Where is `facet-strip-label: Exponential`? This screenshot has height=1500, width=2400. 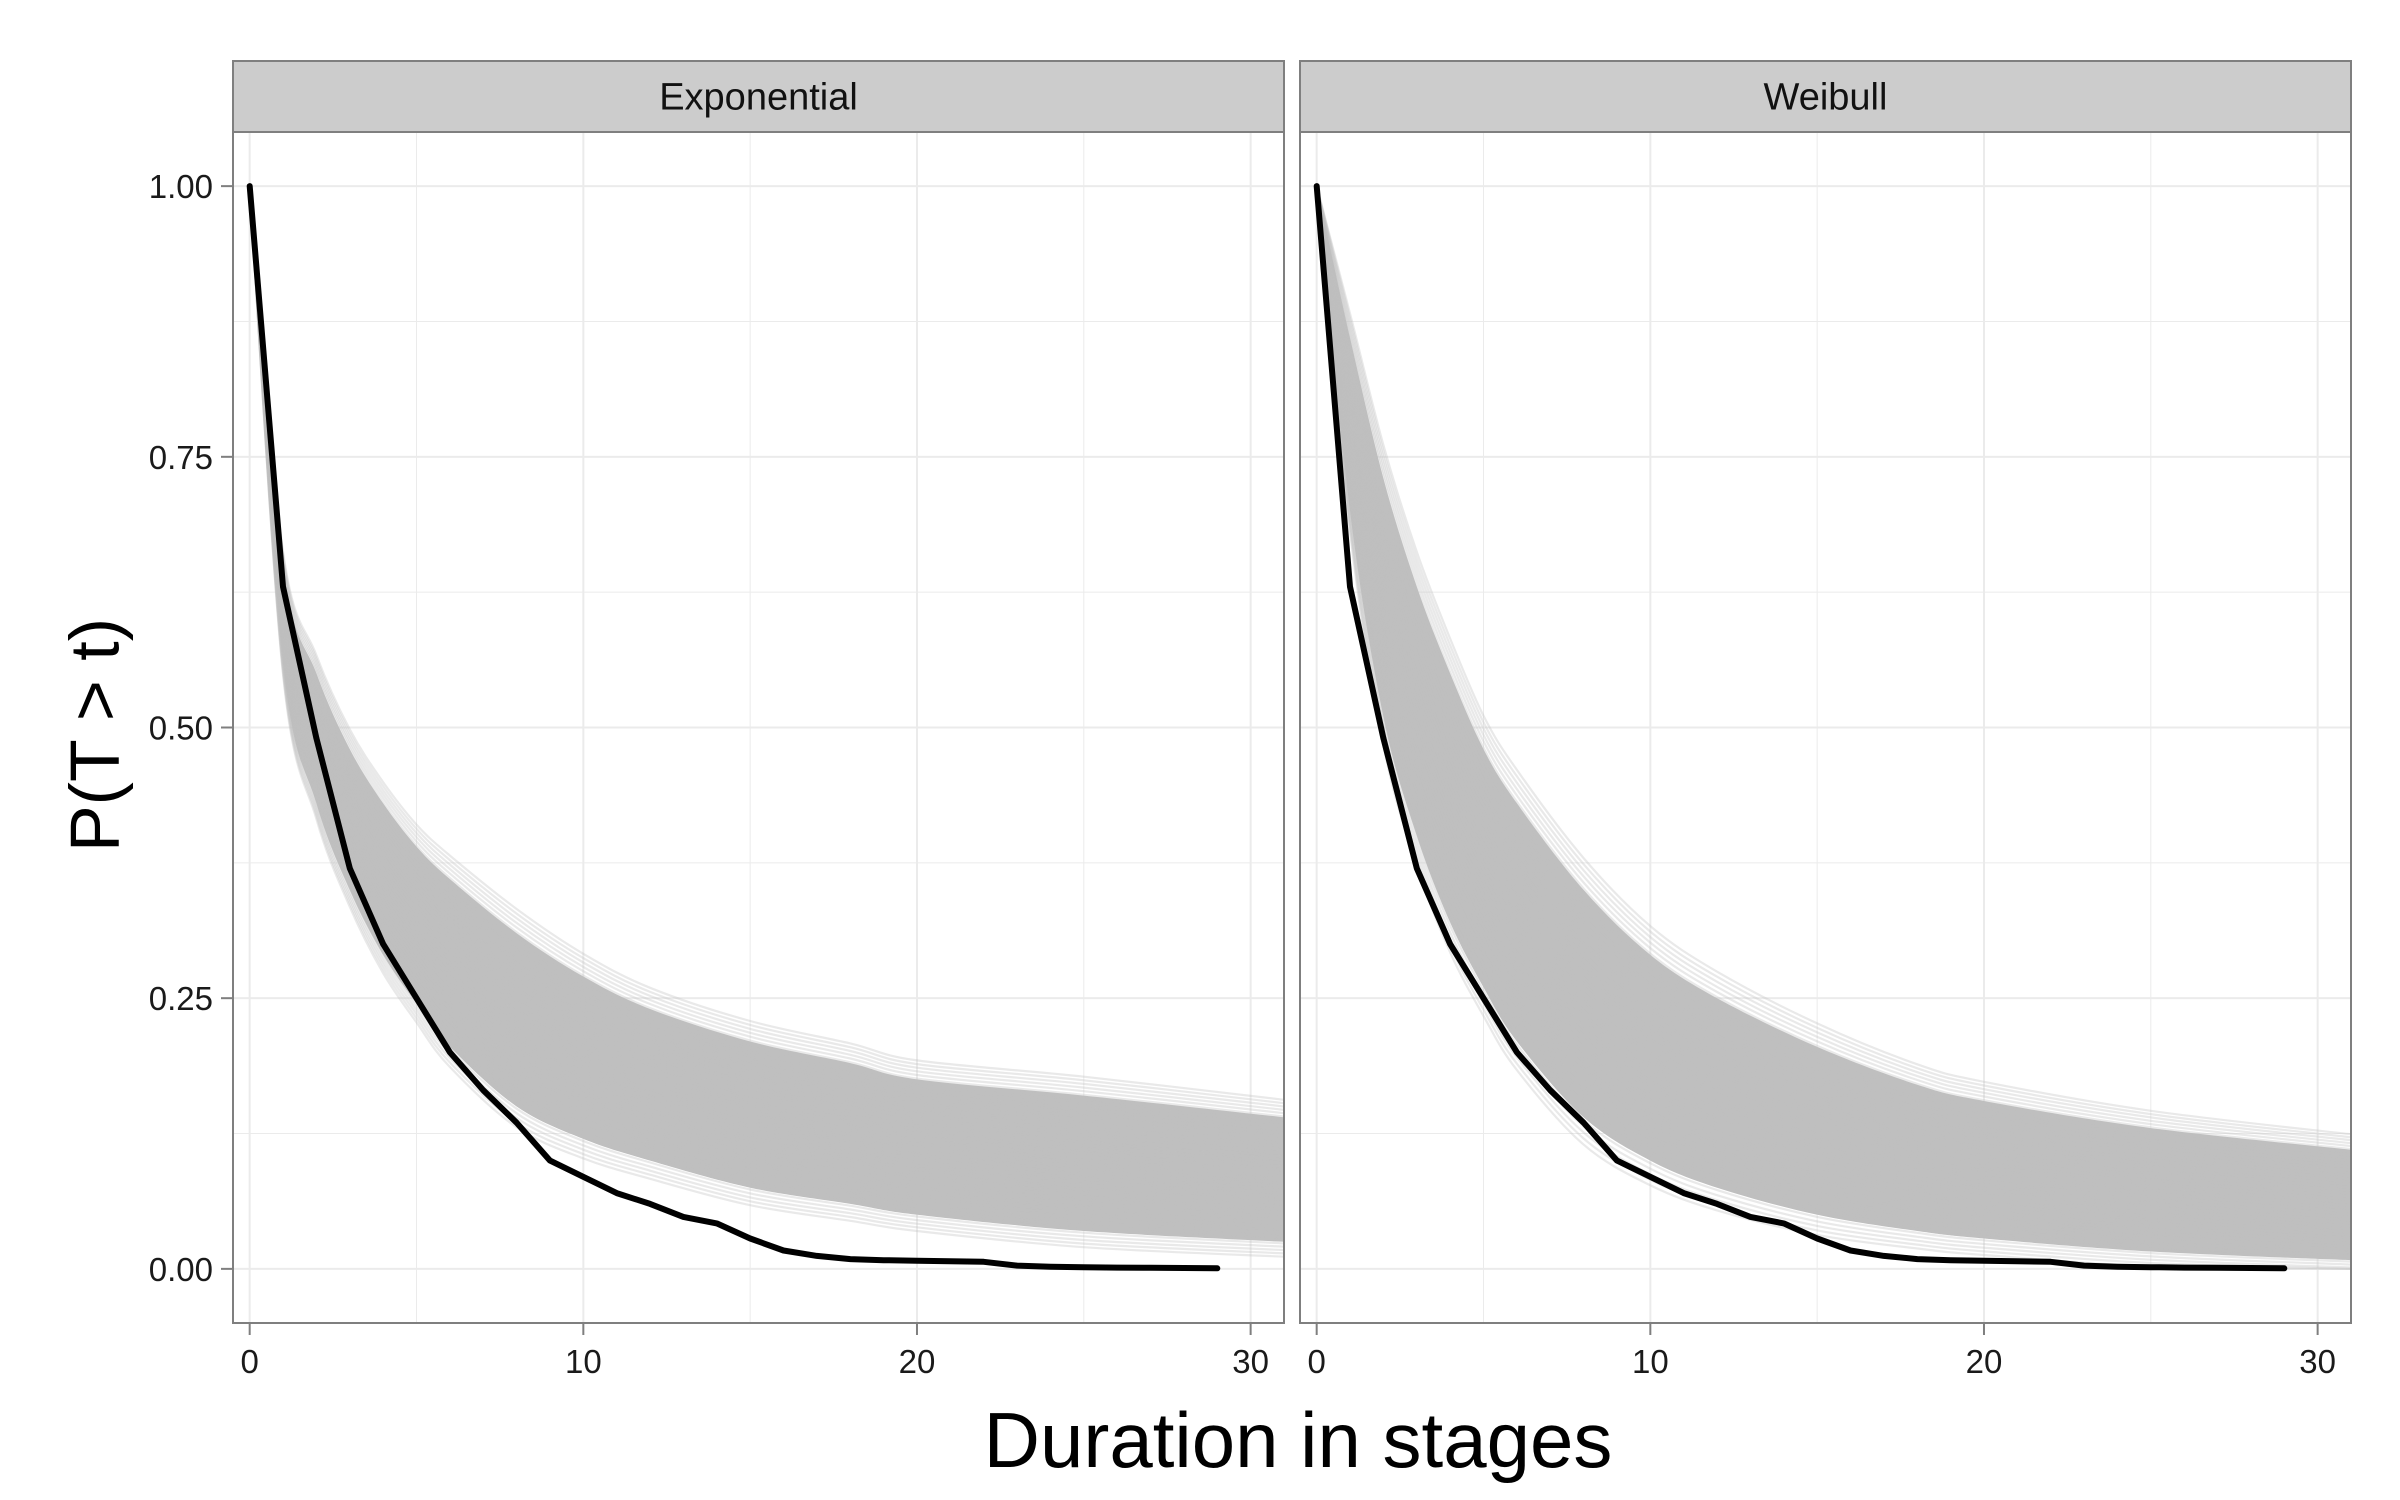
facet-strip-label: Exponential is located at coordinates (758, 98).